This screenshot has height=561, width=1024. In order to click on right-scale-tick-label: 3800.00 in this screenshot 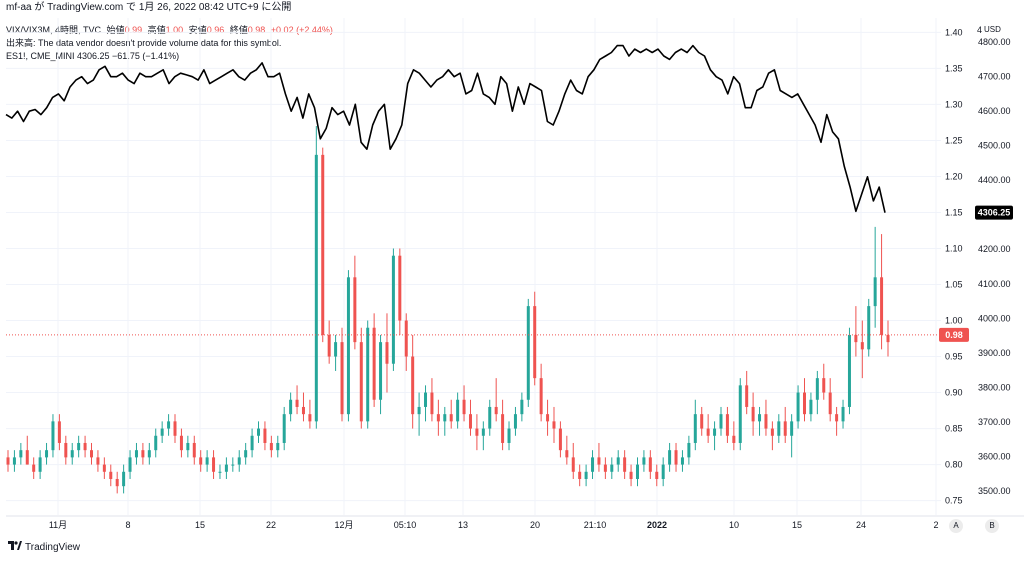, I will do `click(994, 387)`.